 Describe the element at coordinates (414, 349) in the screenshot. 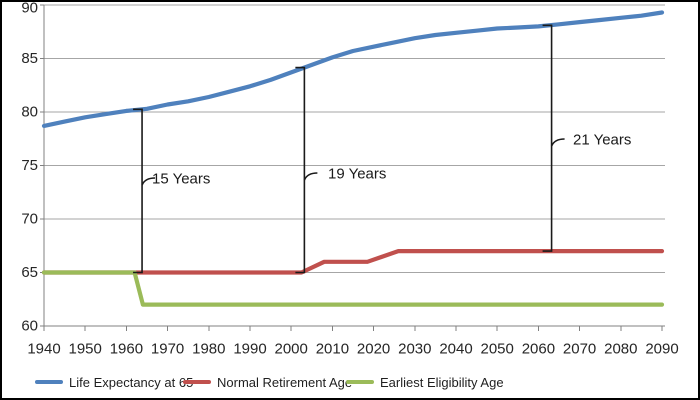

I see `x-tick-label: 2030` at that location.